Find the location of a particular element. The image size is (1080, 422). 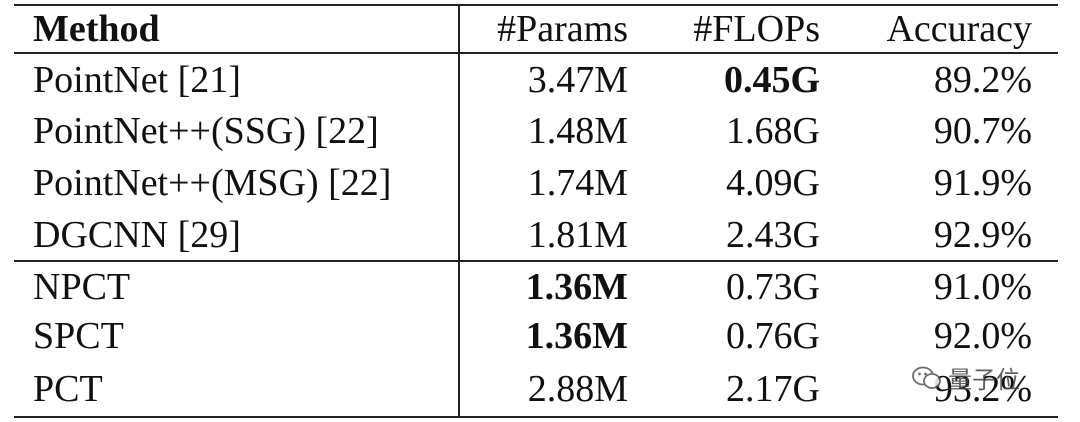

row: PCT 2.88M 2.17G 93.2% is located at coordinates (536, 389).